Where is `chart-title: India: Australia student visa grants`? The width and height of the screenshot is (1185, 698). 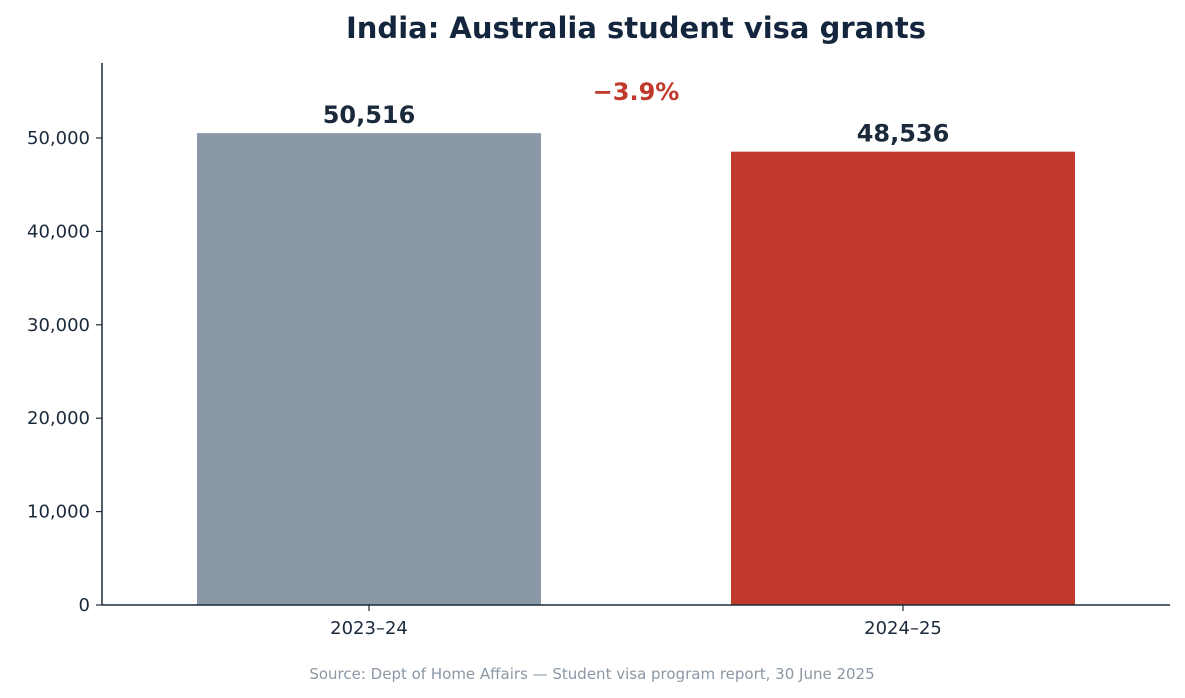 chart-title: India: Australia student visa grants is located at coordinates (636, 28).